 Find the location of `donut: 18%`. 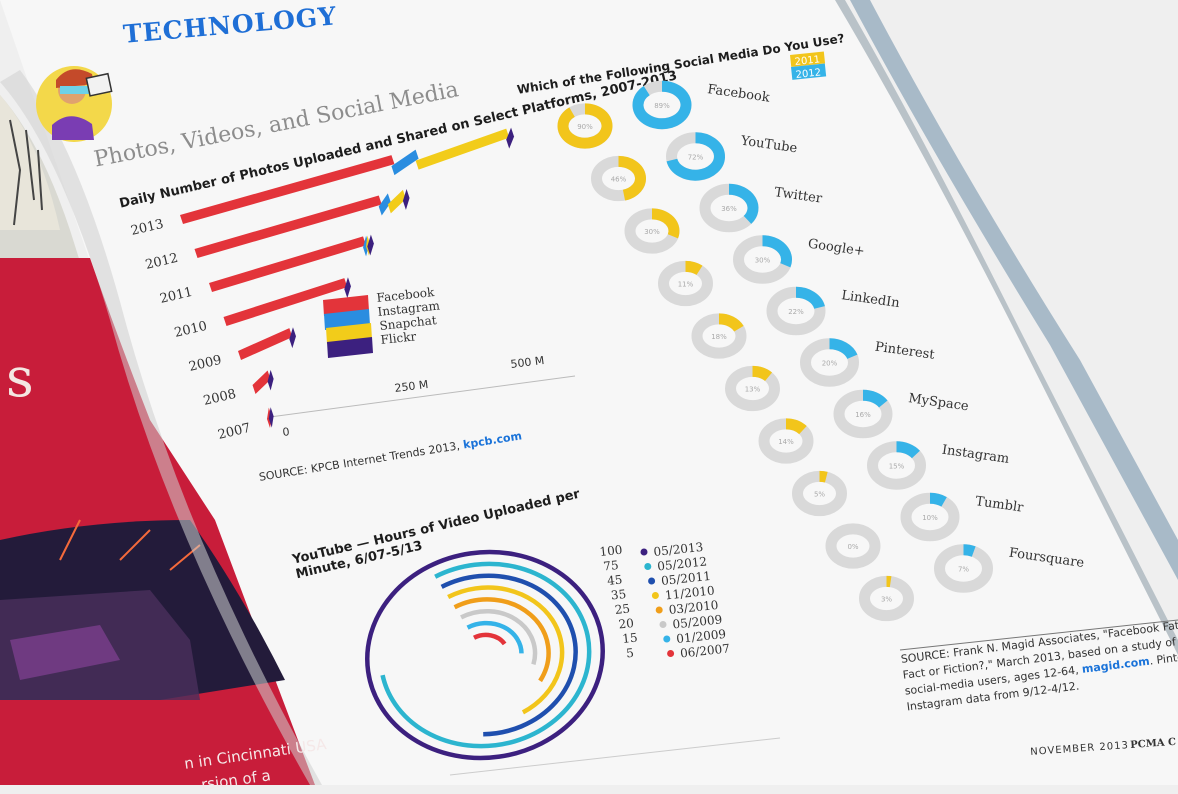

donut: 18% is located at coordinates (719, 336).